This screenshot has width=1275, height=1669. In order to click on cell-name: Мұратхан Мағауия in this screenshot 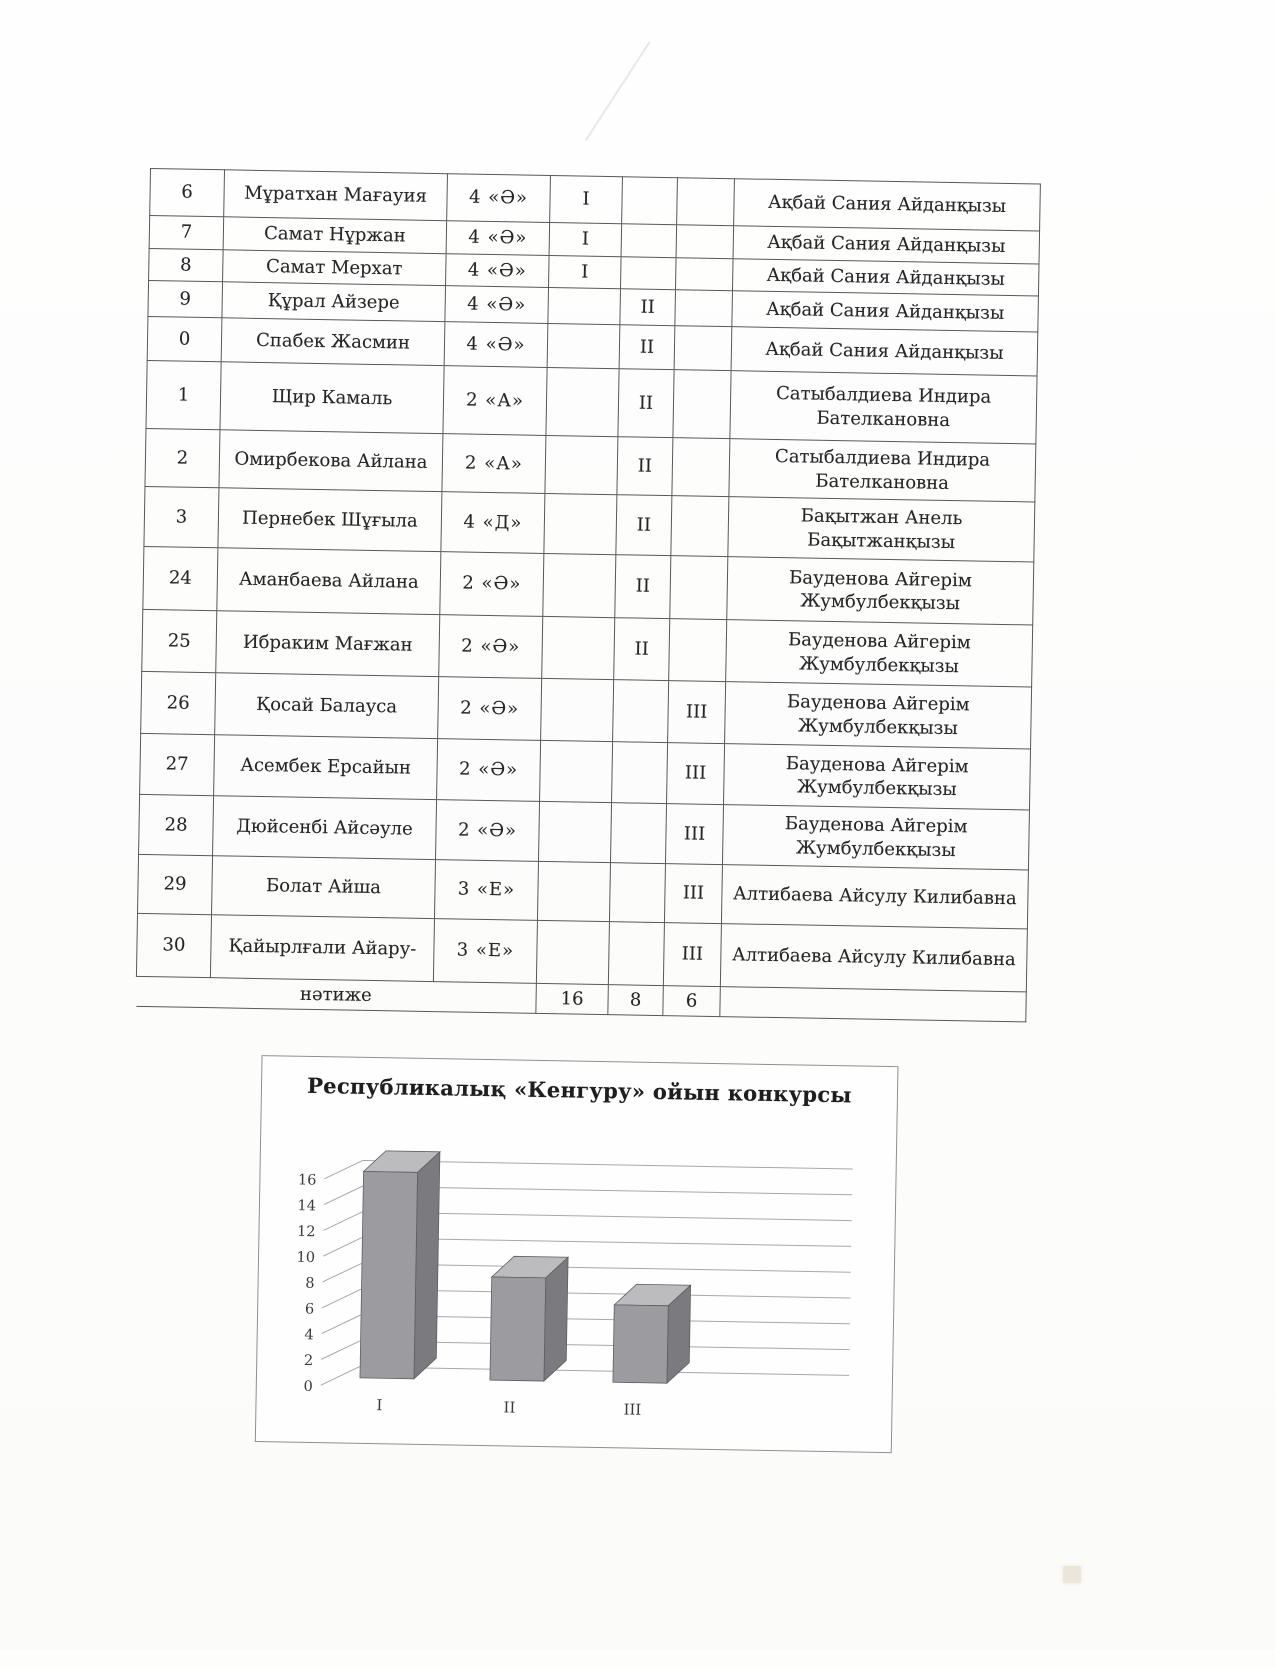, I will do `click(335, 195)`.